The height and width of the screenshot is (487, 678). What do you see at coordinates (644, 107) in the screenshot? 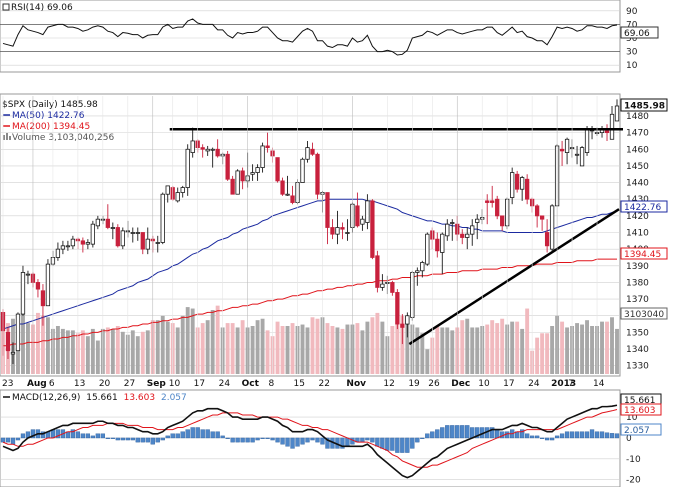
I see `price-tag-value: 1485.98` at bounding box center [644, 107].